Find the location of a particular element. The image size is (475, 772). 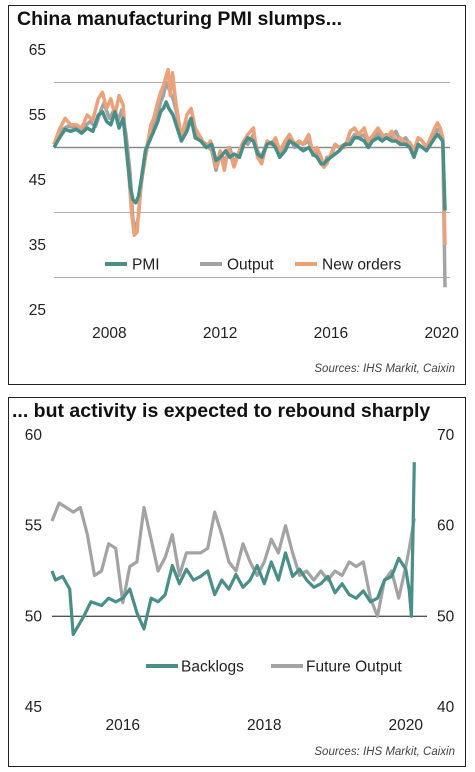

y-left-tick-label: 55 is located at coordinates (33, 526).